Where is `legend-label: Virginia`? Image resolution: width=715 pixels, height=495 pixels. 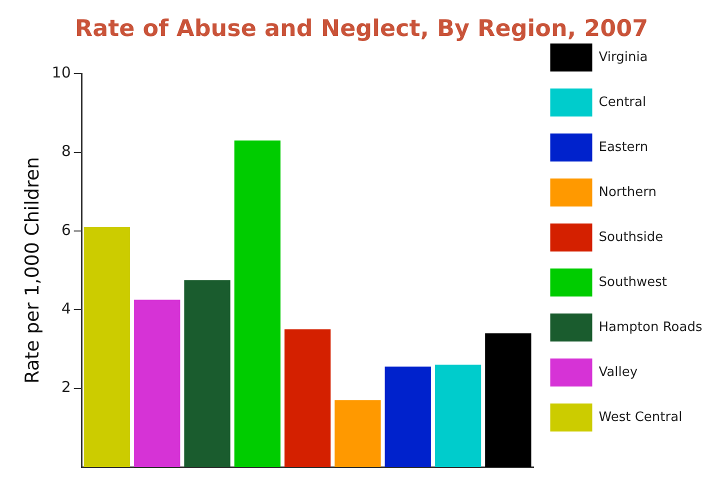 legend-label: Virginia is located at coordinates (623, 57).